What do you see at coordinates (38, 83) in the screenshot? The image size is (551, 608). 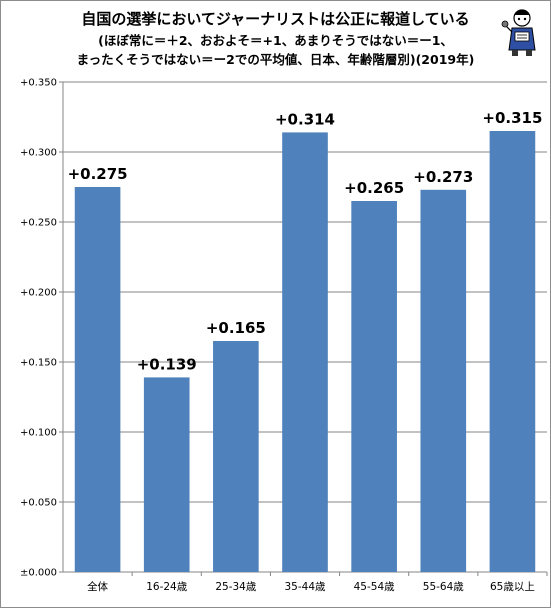 I see `y-tick-label: +0.350` at bounding box center [38, 83].